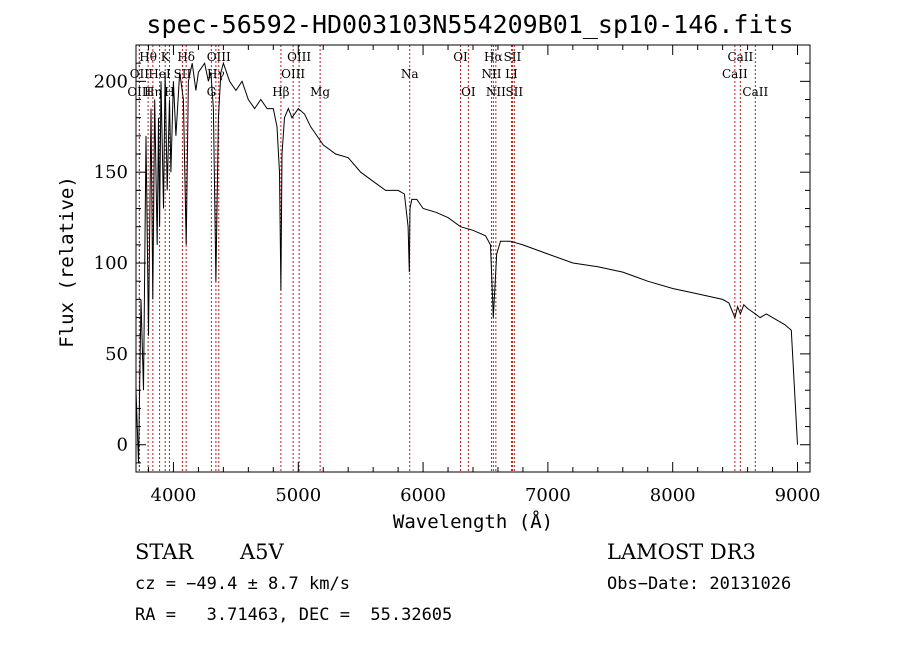 This screenshot has height=649, width=900. Describe the element at coordinates (320, 92) in the screenshot. I see `line-label: Mg` at that location.